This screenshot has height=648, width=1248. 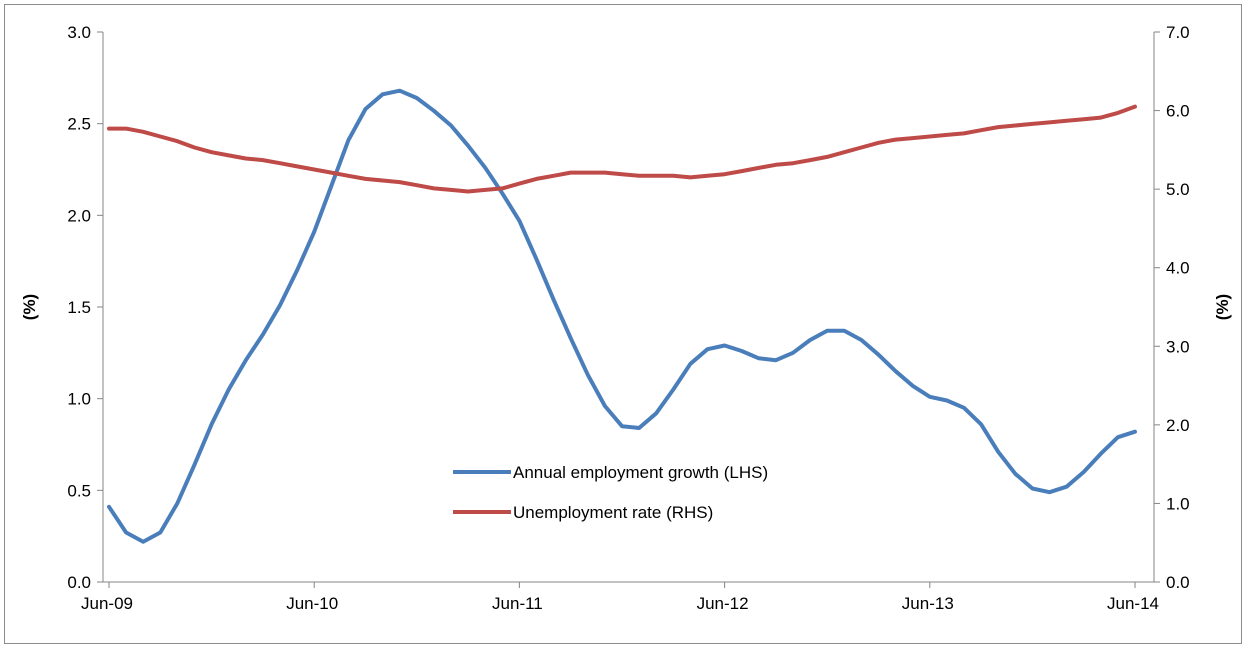 What do you see at coordinates (928, 603) in the screenshot?
I see `x-tick-label: Jun-13` at bounding box center [928, 603].